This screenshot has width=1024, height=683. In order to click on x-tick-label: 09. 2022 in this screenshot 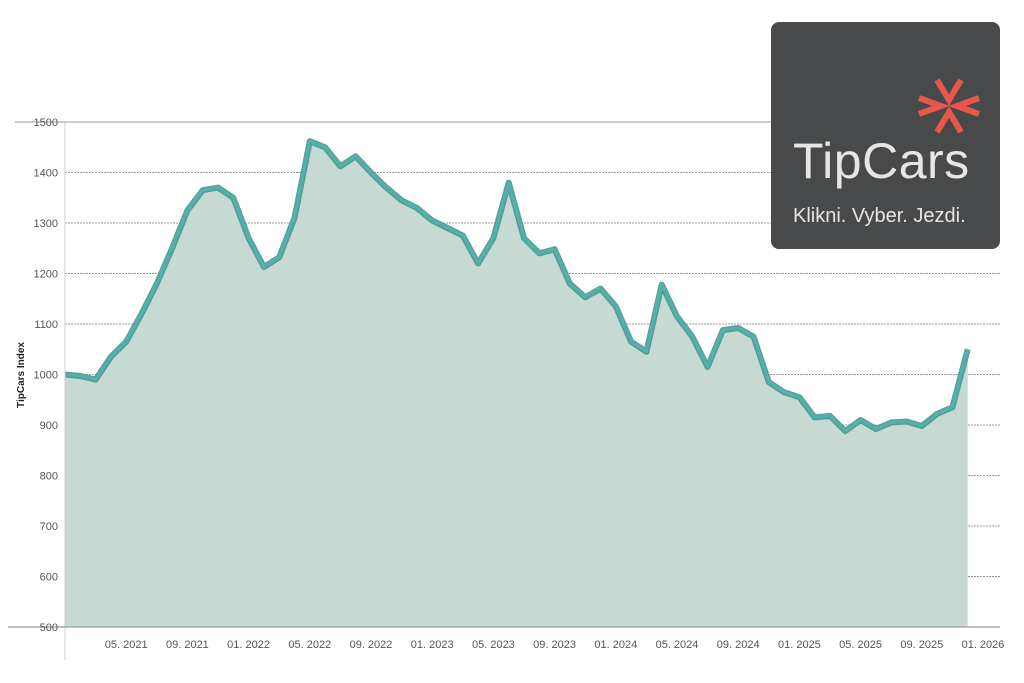, I will do `click(371, 645)`.